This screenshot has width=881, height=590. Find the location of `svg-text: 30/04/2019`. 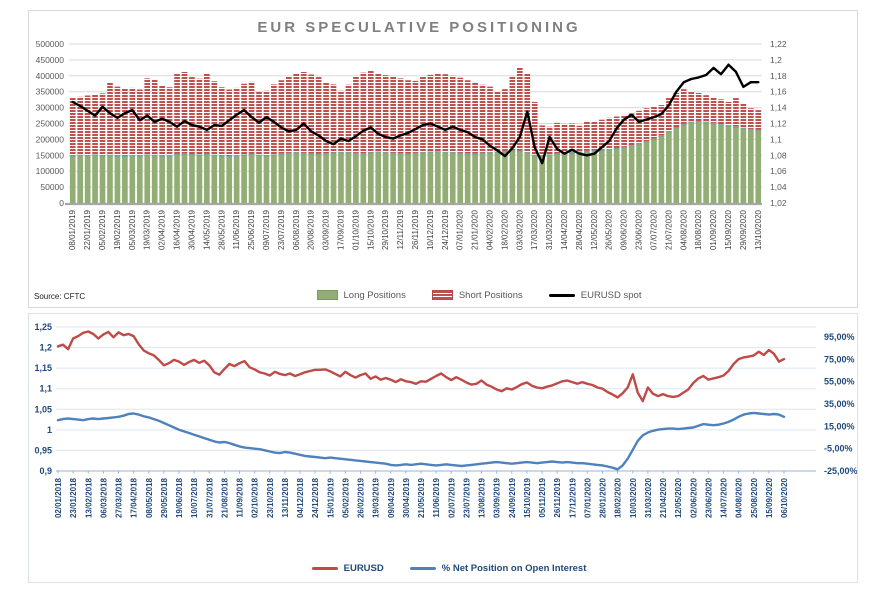

svg-text: 30/04/2019 is located at coordinates (191, 229).